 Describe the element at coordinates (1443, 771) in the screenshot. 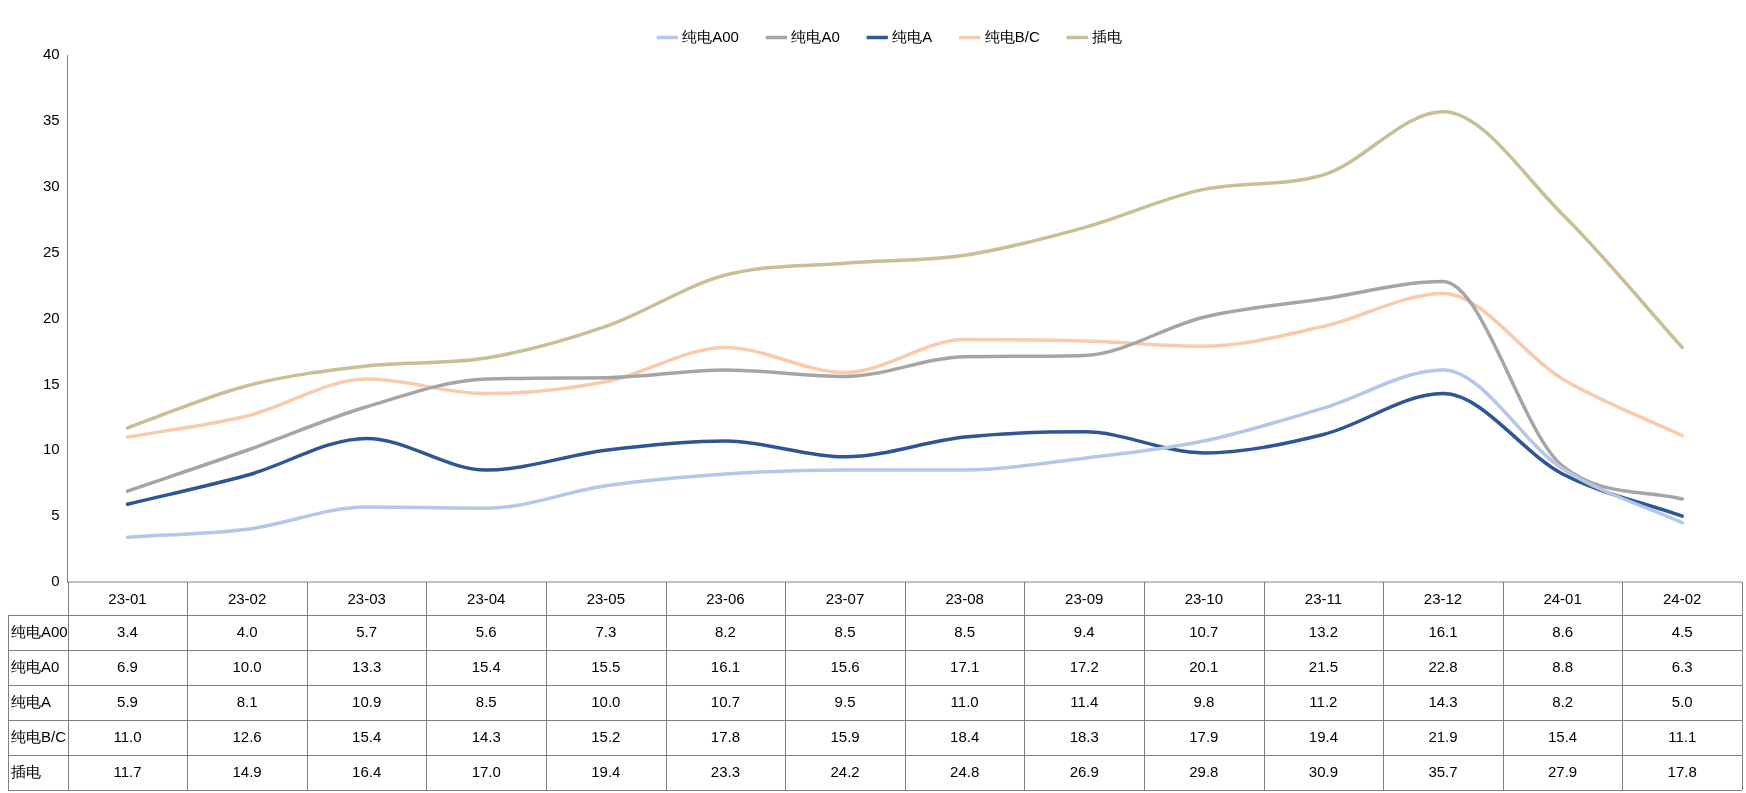

I see `data-label: 35.7` at that location.